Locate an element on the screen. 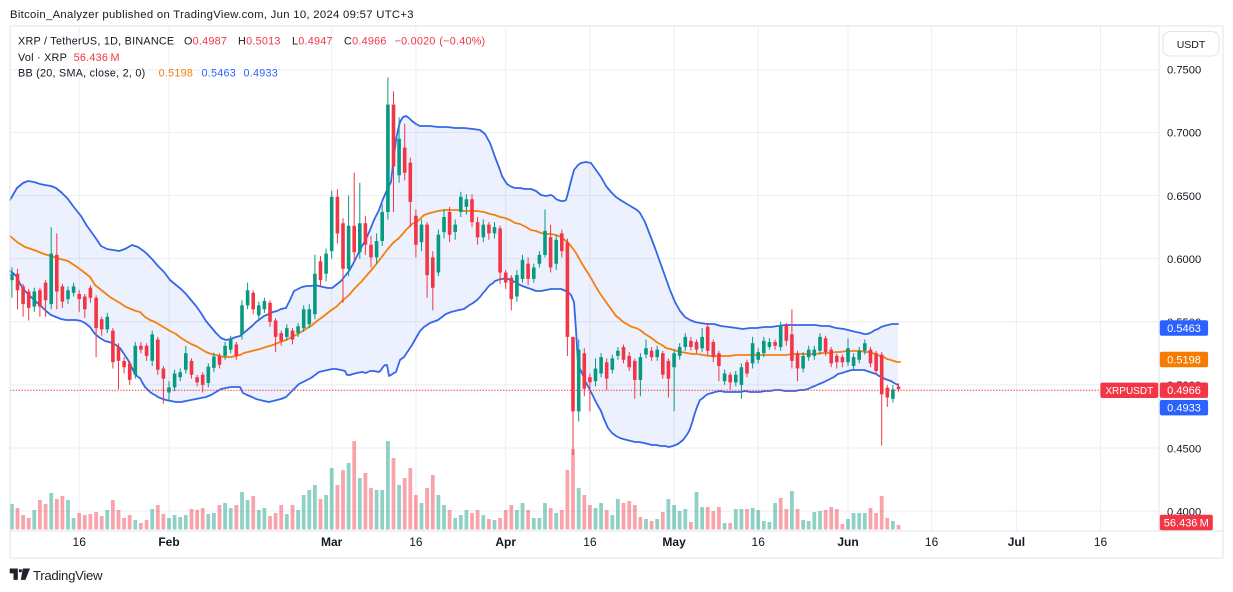 The image size is (1233, 592). svg-text: May is located at coordinates (674, 542).